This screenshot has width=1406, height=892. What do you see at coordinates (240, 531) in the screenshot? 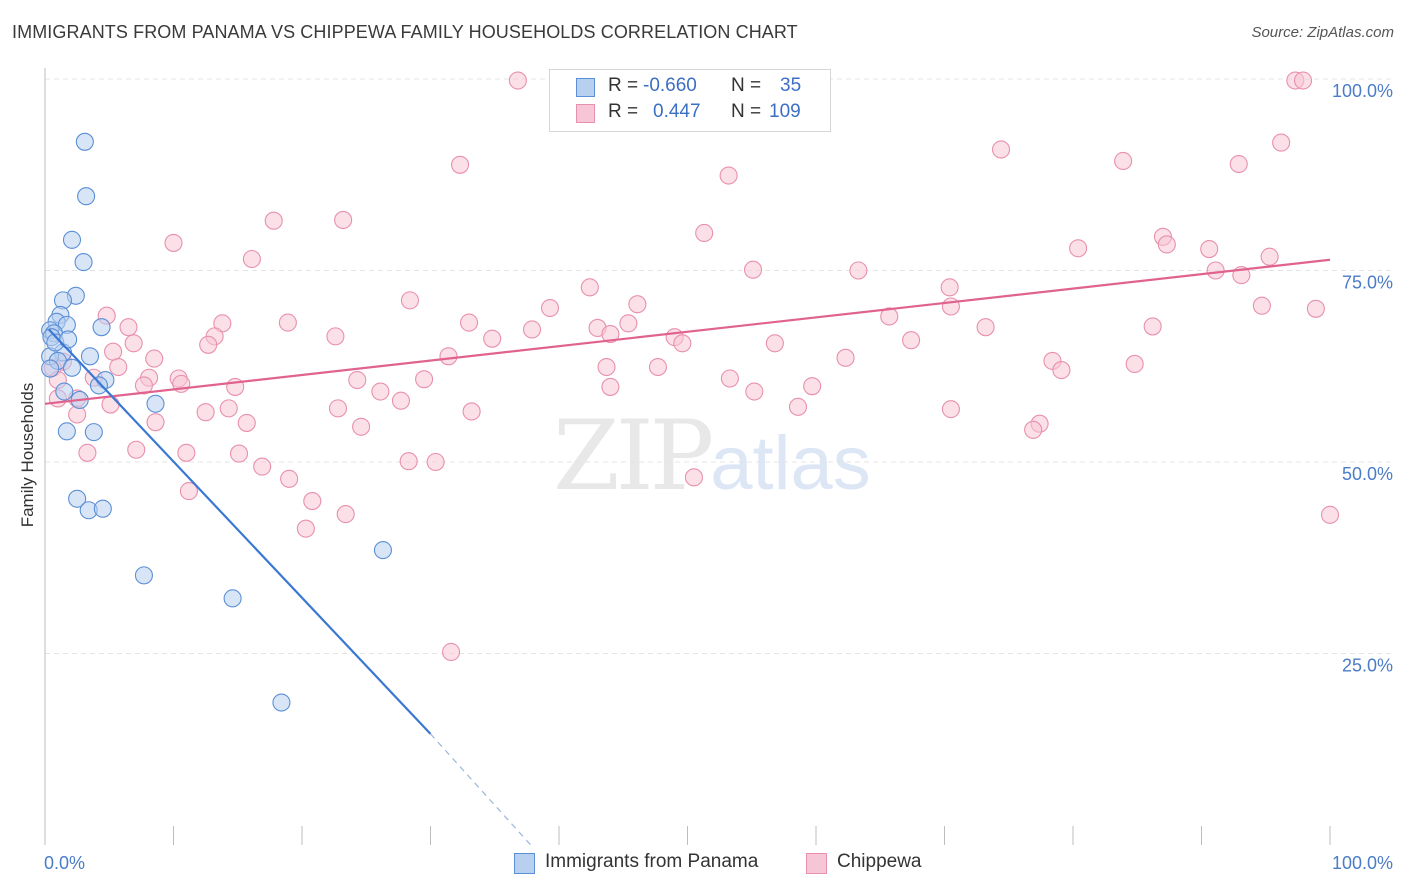
I see `panama-trend-line` at bounding box center [240, 531].